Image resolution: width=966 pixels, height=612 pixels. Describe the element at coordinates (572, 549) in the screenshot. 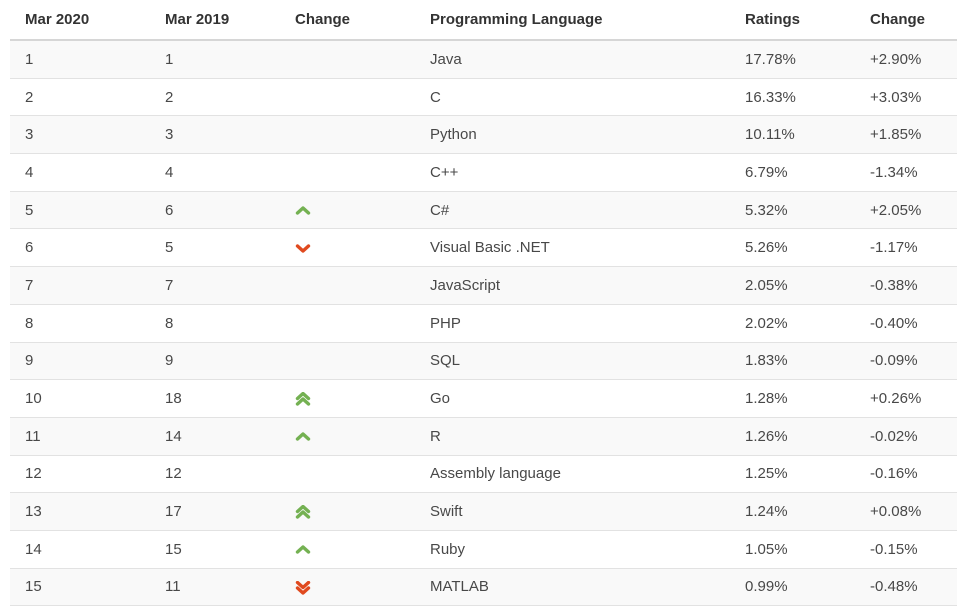

I see `language-cell: Ruby` at that location.